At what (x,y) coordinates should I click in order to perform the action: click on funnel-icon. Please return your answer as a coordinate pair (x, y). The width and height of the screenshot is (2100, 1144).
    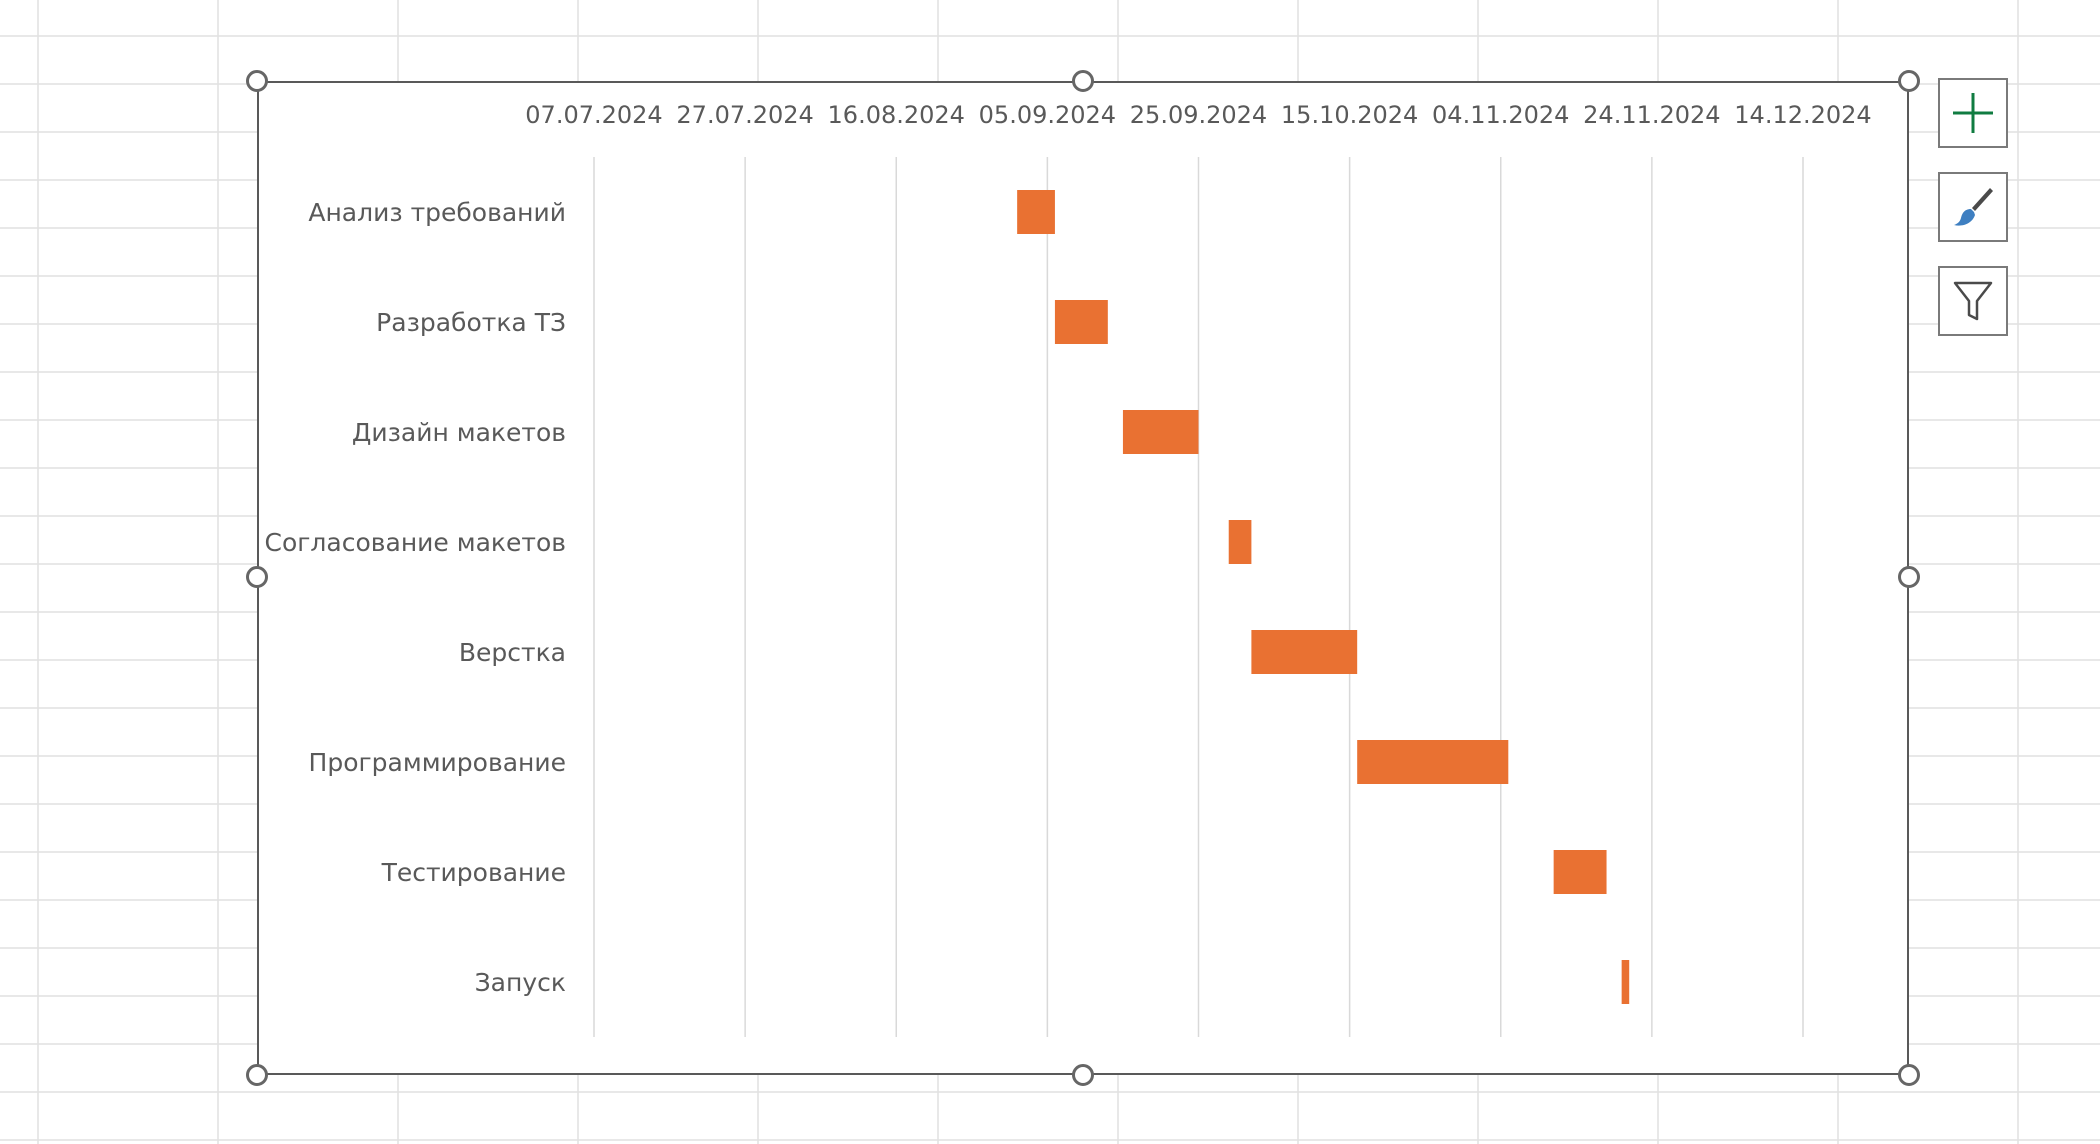
    Looking at the image, I should click on (1973, 301).